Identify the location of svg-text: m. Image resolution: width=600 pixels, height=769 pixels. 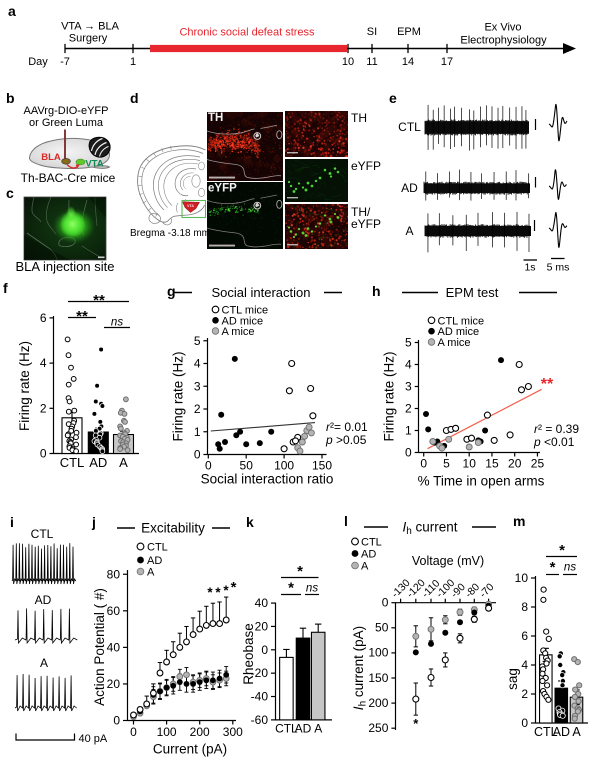
(519, 521).